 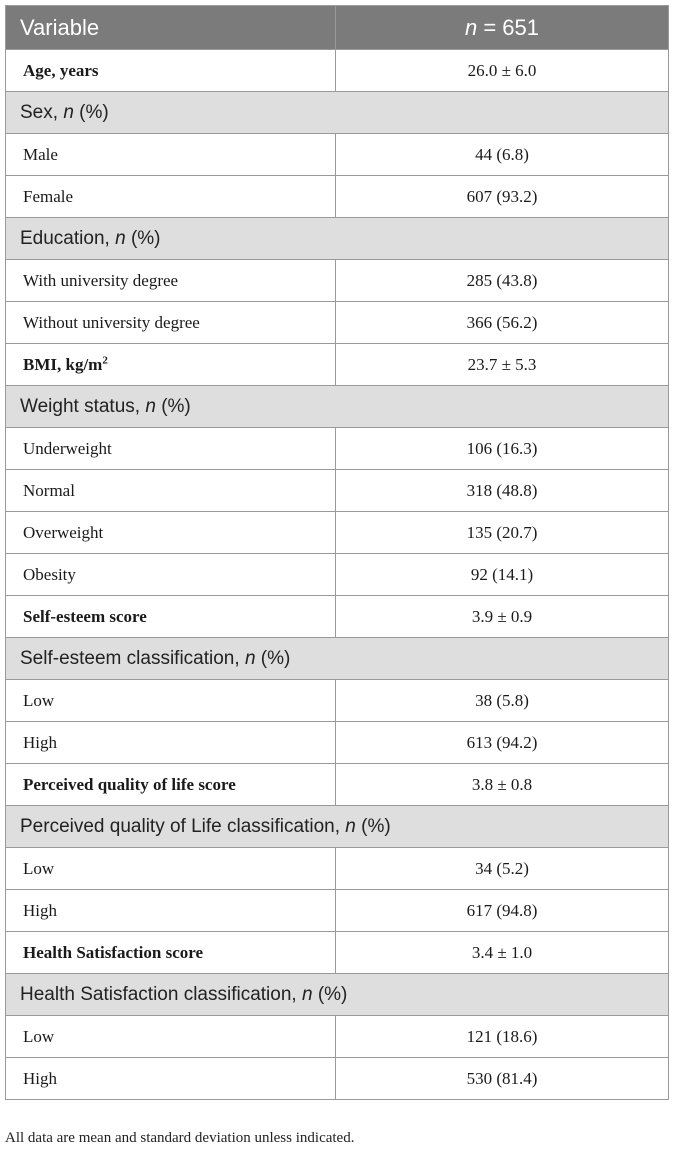 I want to click on table-row: High 530 (81.4), so click(x=337, y=1078).